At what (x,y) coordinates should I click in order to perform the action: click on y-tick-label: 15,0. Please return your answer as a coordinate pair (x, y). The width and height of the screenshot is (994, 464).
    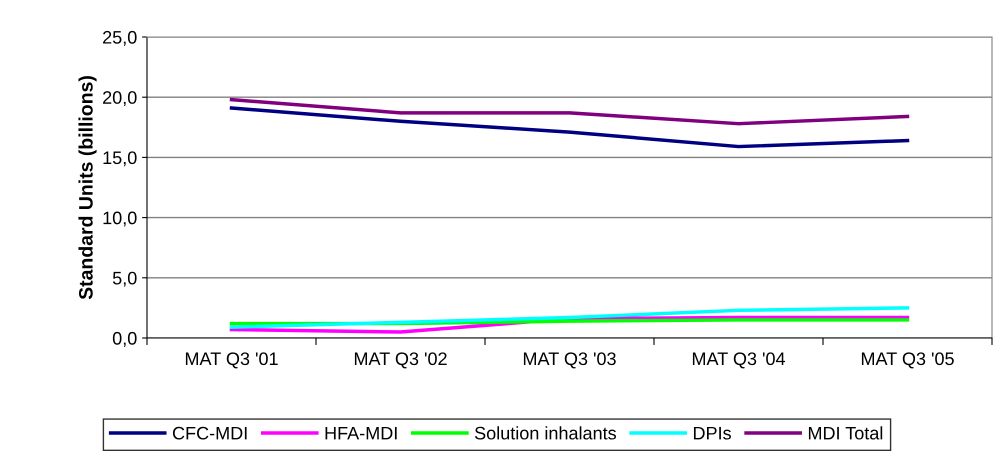
    Looking at the image, I should click on (120, 158).